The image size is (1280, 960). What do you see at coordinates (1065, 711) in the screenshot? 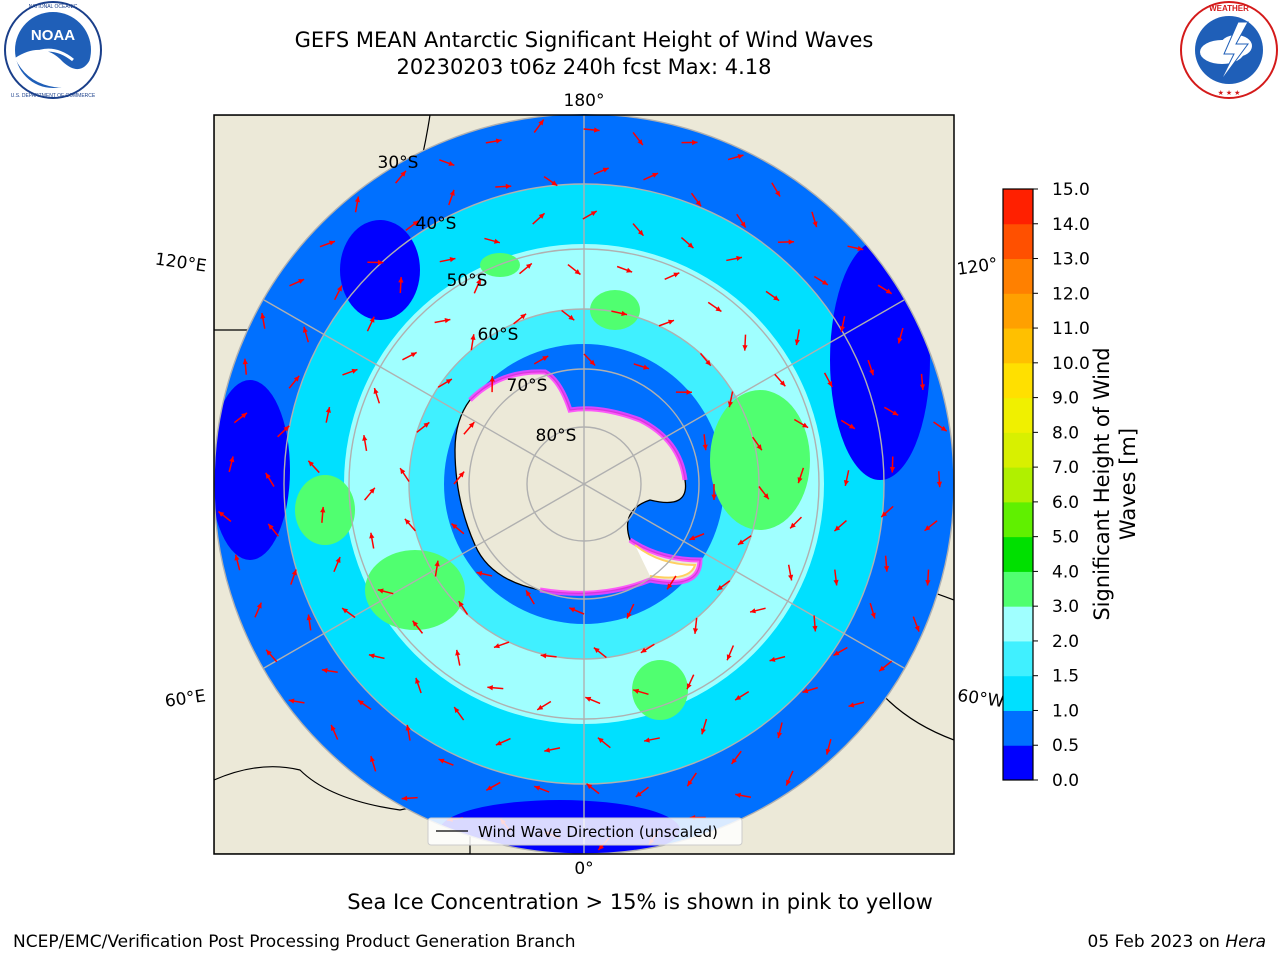
I see `colorbar-tick-label: 1.0` at bounding box center [1065, 711].